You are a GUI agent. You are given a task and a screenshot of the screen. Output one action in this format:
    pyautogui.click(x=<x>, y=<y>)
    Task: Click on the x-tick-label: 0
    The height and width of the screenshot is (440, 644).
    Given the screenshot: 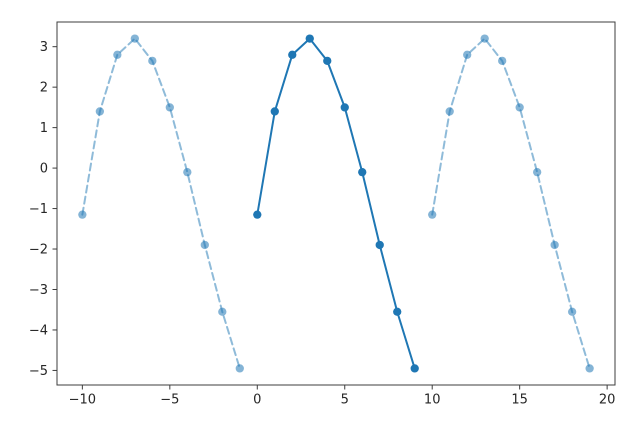 What is the action you would take?
    pyautogui.click(x=257, y=399)
    